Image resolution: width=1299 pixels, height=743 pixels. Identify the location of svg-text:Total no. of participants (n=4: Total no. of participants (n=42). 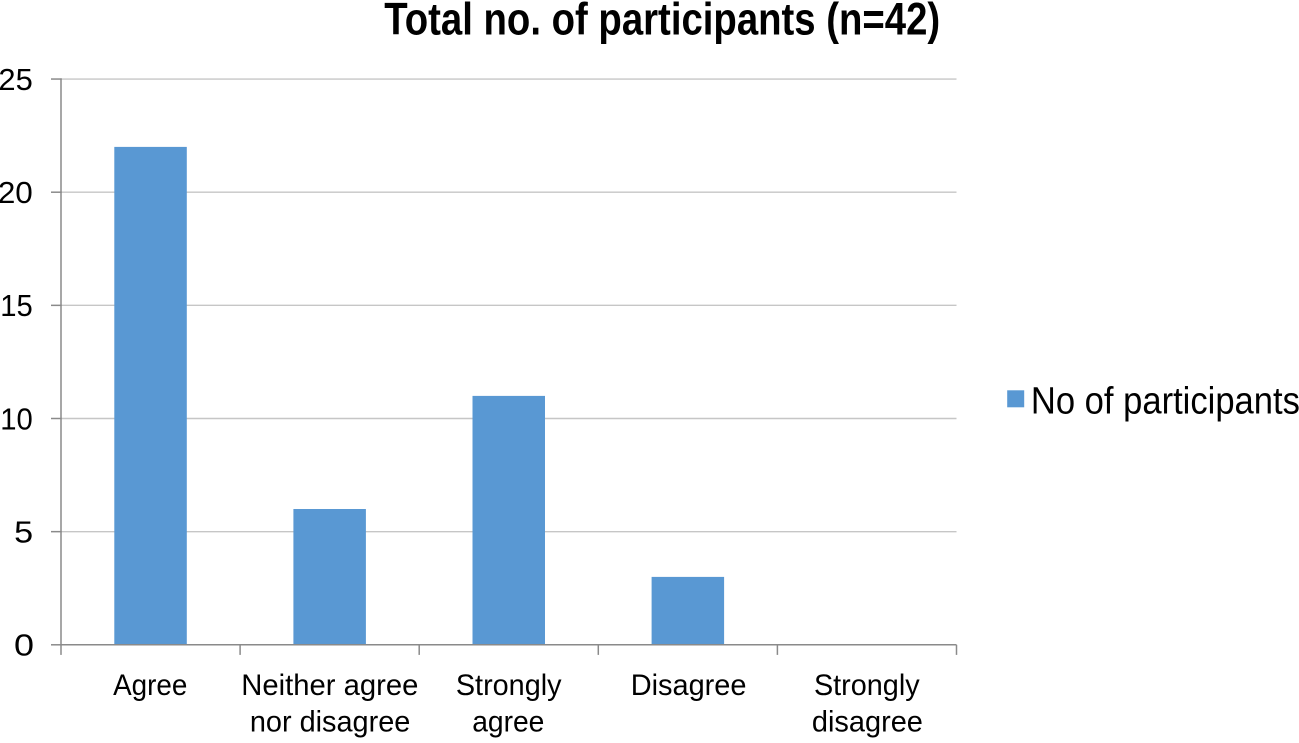
(662, 22).